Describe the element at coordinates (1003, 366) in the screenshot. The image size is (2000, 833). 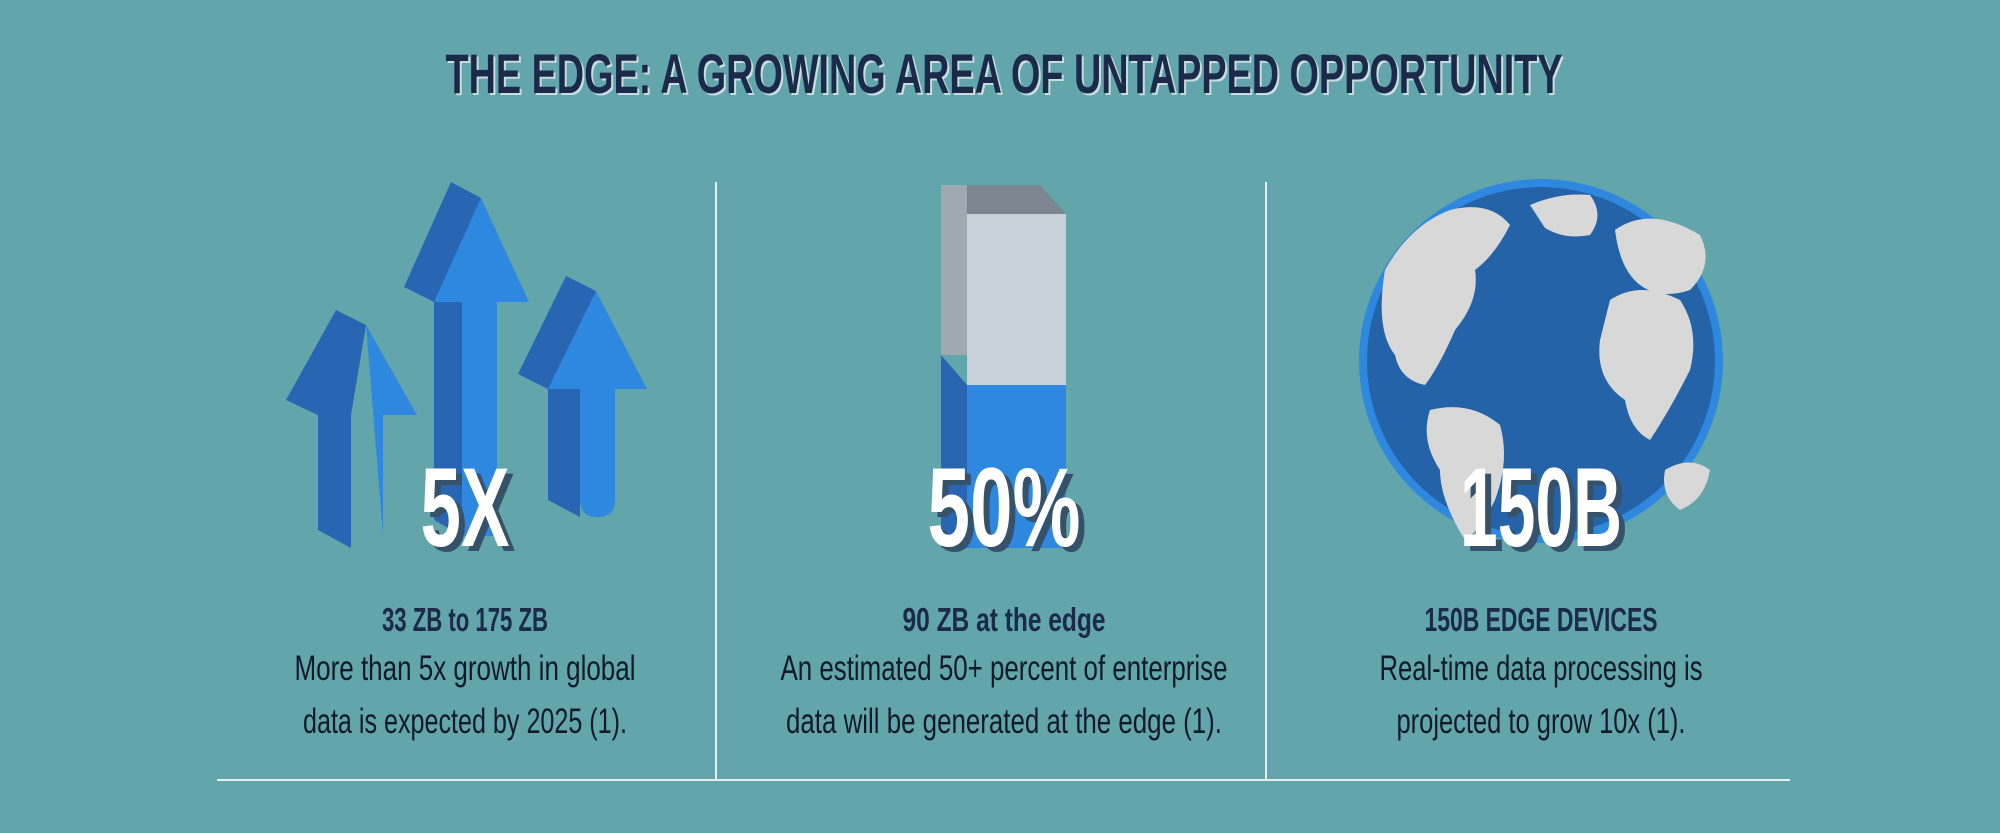
I see `bar-icon` at that location.